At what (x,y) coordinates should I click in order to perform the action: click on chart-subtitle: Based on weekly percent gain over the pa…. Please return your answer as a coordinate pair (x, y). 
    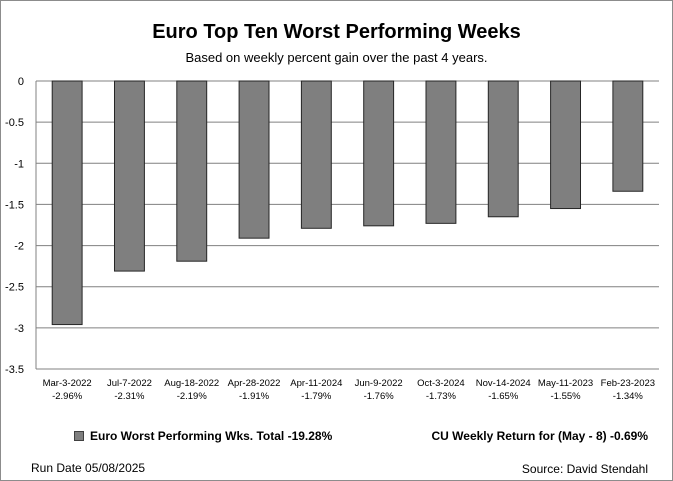
    Looking at the image, I should click on (336, 57).